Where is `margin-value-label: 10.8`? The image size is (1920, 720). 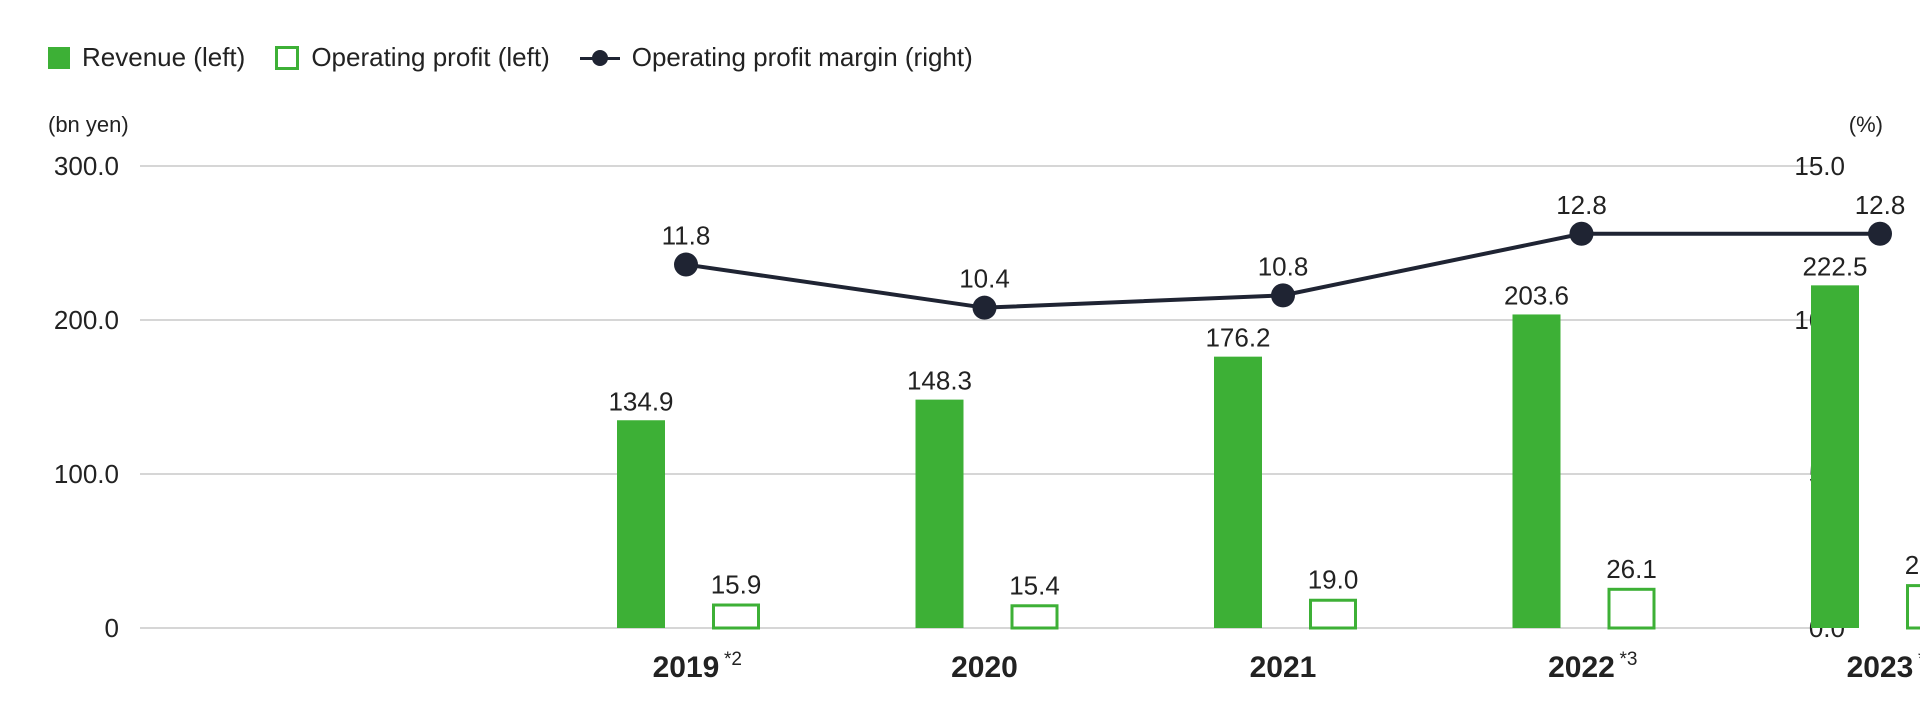 margin-value-label: 10.8 is located at coordinates (1283, 266).